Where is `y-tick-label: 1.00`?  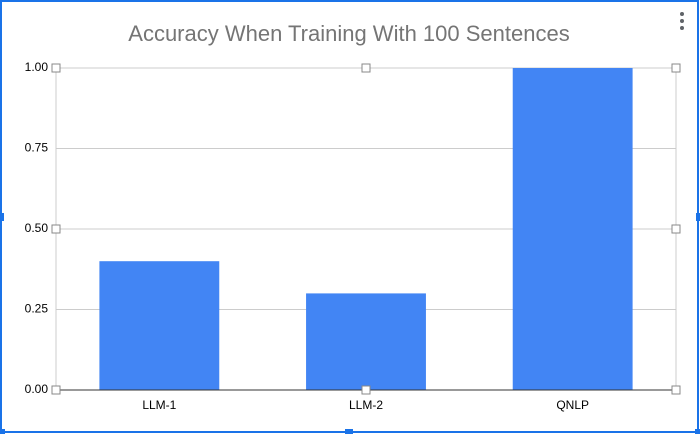
y-tick-label: 1.00 is located at coordinates (37, 67).